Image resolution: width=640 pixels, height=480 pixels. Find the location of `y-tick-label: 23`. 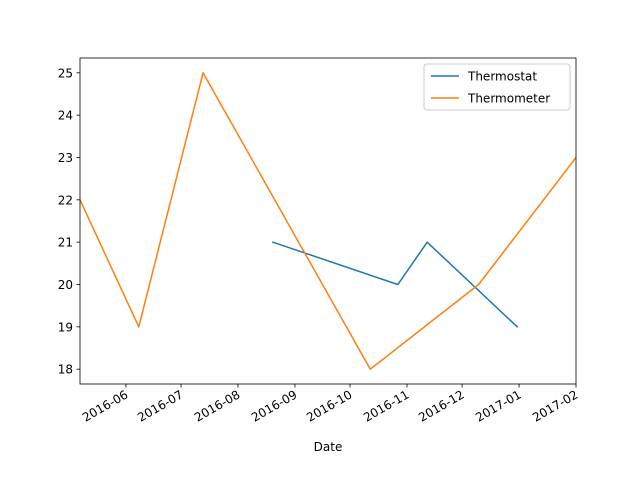

y-tick-label: 23 is located at coordinates (65, 158).